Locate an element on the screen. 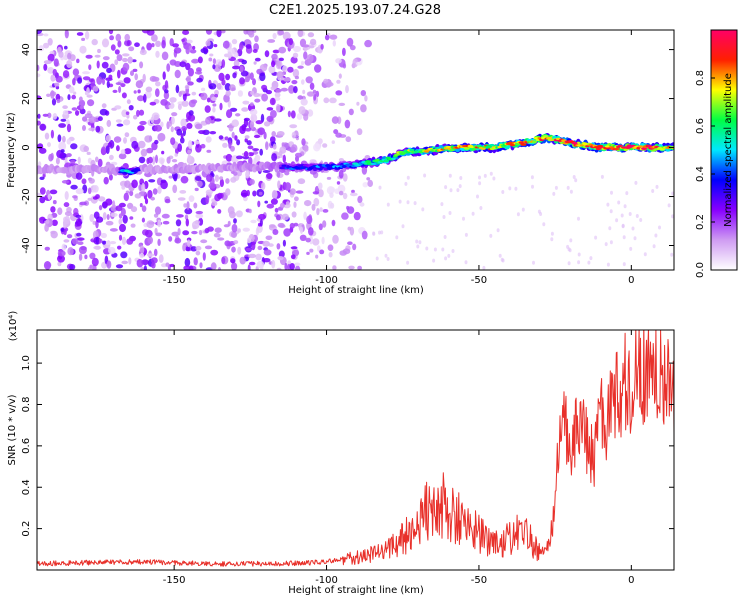 The height and width of the screenshot is (600, 750). colorbar-tick-label: 0.4 is located at coordinates (700, 174).